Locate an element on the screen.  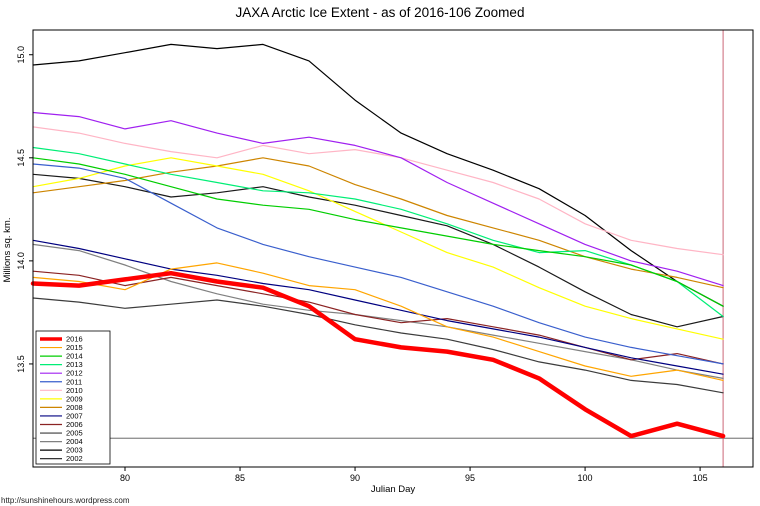
y-tick-label: 14.0 is located at coordinates (21, 261).